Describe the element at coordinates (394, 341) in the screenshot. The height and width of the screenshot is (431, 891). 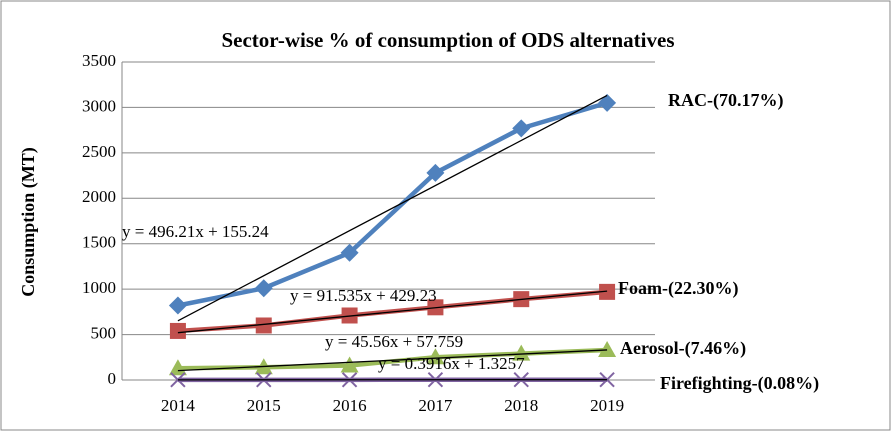
I see `trendline-label: y = 45.56x + 57.759` at that location.